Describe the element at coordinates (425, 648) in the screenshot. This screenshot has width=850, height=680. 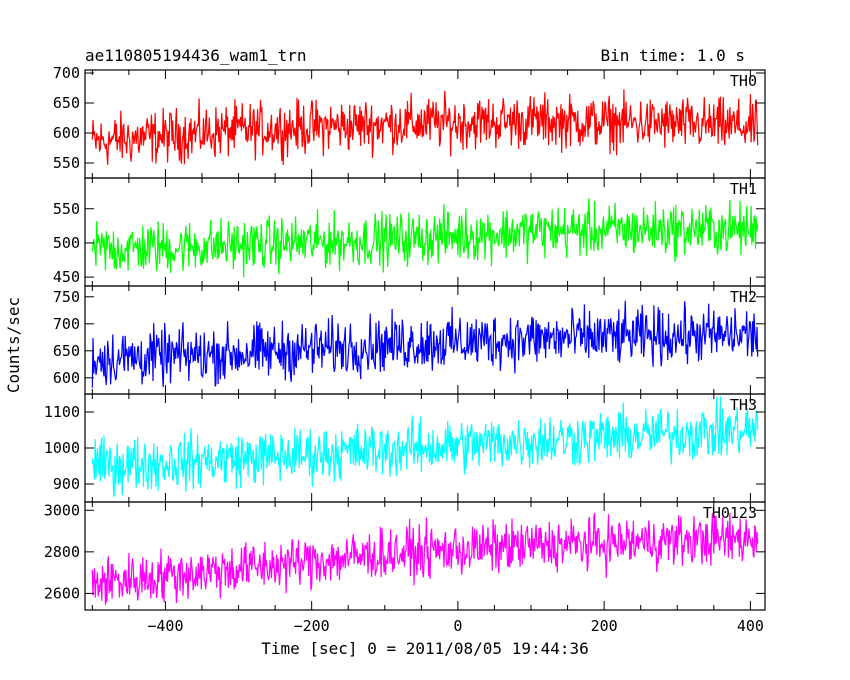
I see `x-axis-label: Time [sec] 0 = 2011/08/05 19:44:36` at that location.